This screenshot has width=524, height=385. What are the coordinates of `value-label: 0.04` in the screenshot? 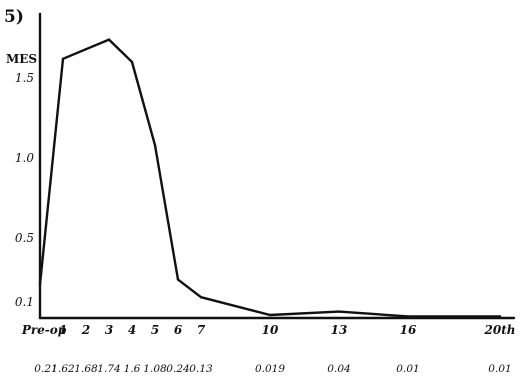 It's located at (338, 369).